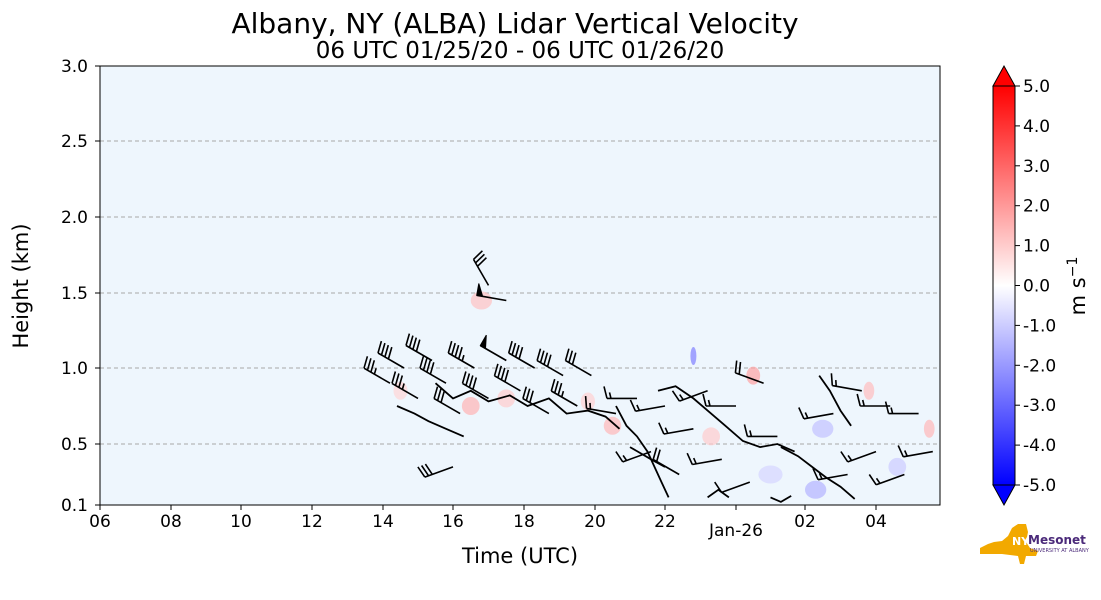  I want to click on colorbar-tick-label: 0.0, so click(1036, 287).